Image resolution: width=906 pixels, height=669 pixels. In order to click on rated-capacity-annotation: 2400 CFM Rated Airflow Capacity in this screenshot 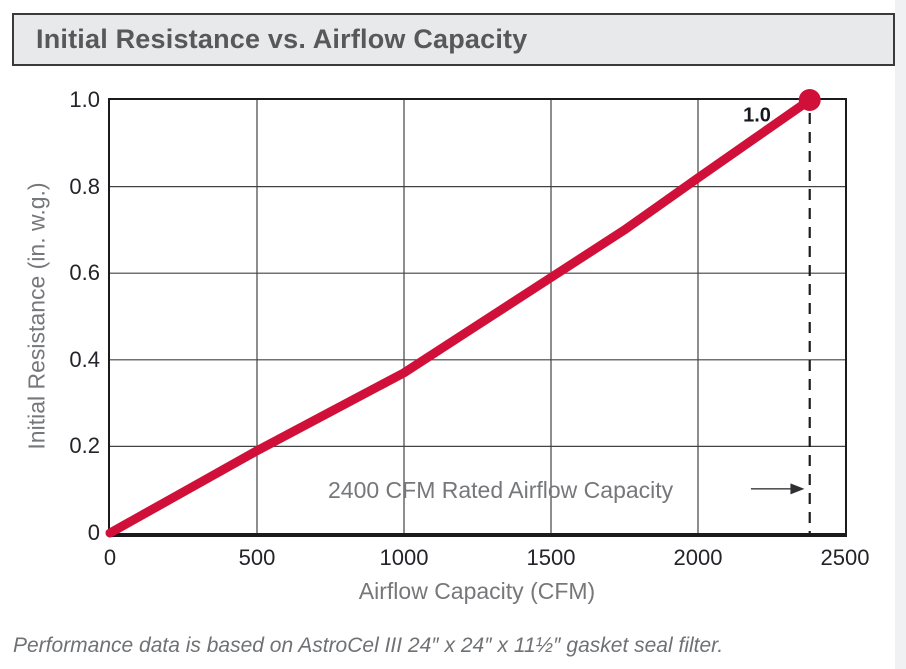, I will do `click(501, 490)`.